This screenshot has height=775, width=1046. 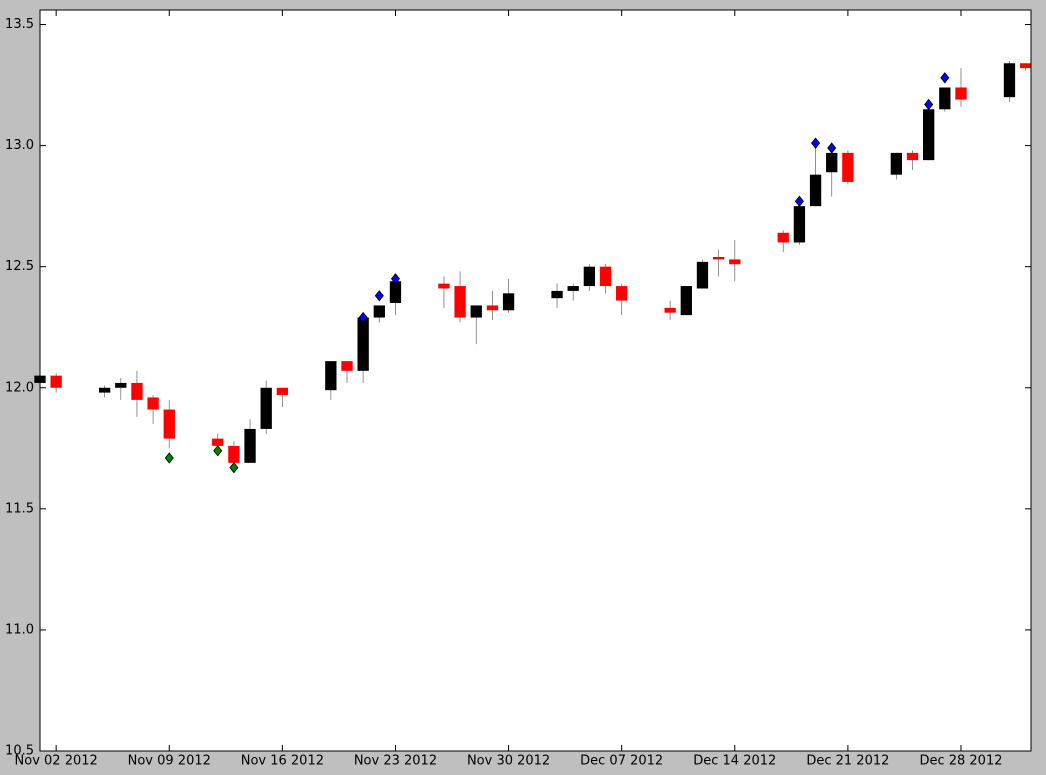 I want to click on x-tick-label: Nov 30 2012, so click(x=508, y=761).